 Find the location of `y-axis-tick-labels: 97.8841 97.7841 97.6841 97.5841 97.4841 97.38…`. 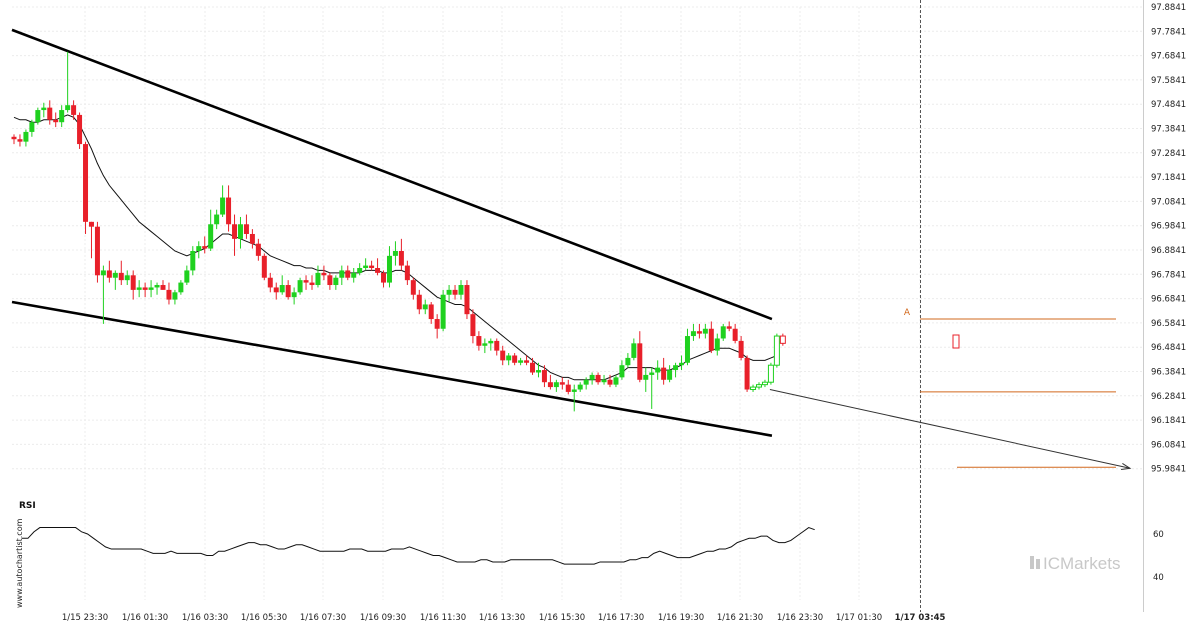

y-axis-tick-labels: 97.8841 97.7841 97.6841 97.5841 97.4841 97.38… is located at coordinates (1168, 239).